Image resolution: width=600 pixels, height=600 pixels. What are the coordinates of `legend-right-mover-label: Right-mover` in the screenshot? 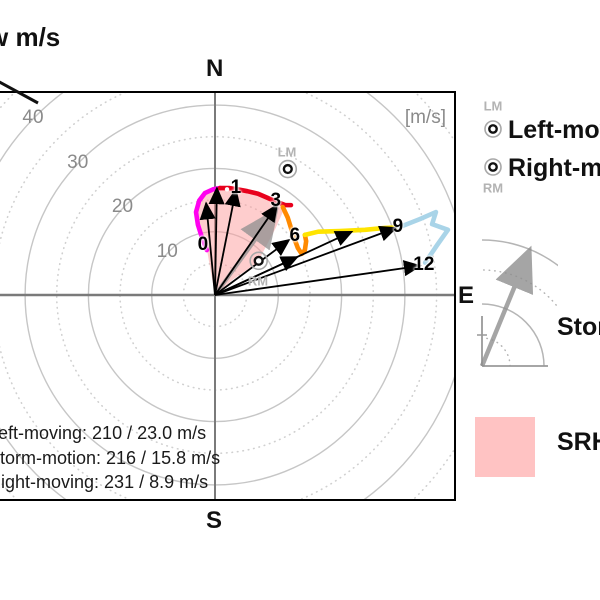 It's located at (554, 168).